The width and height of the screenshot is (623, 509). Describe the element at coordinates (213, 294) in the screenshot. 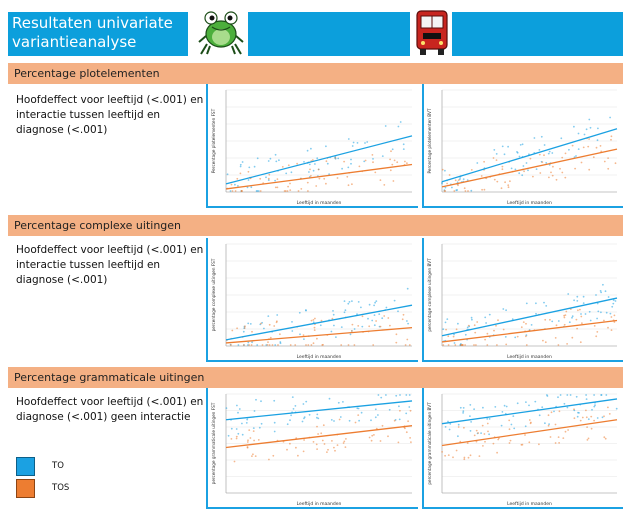

I see `y-axis-label: percentage complexe uitingen FST` at that location.